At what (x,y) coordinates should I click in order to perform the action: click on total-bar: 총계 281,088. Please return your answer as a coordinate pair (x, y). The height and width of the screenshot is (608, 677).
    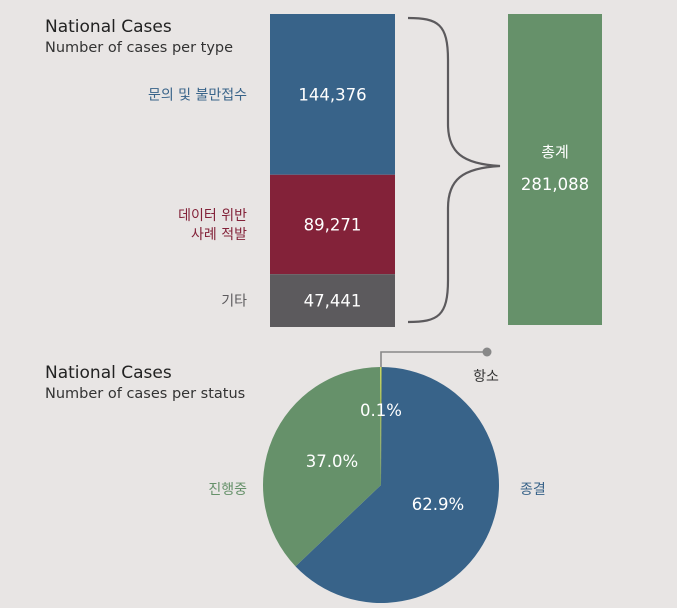
    Looking at the image, I should click on (555, 169).